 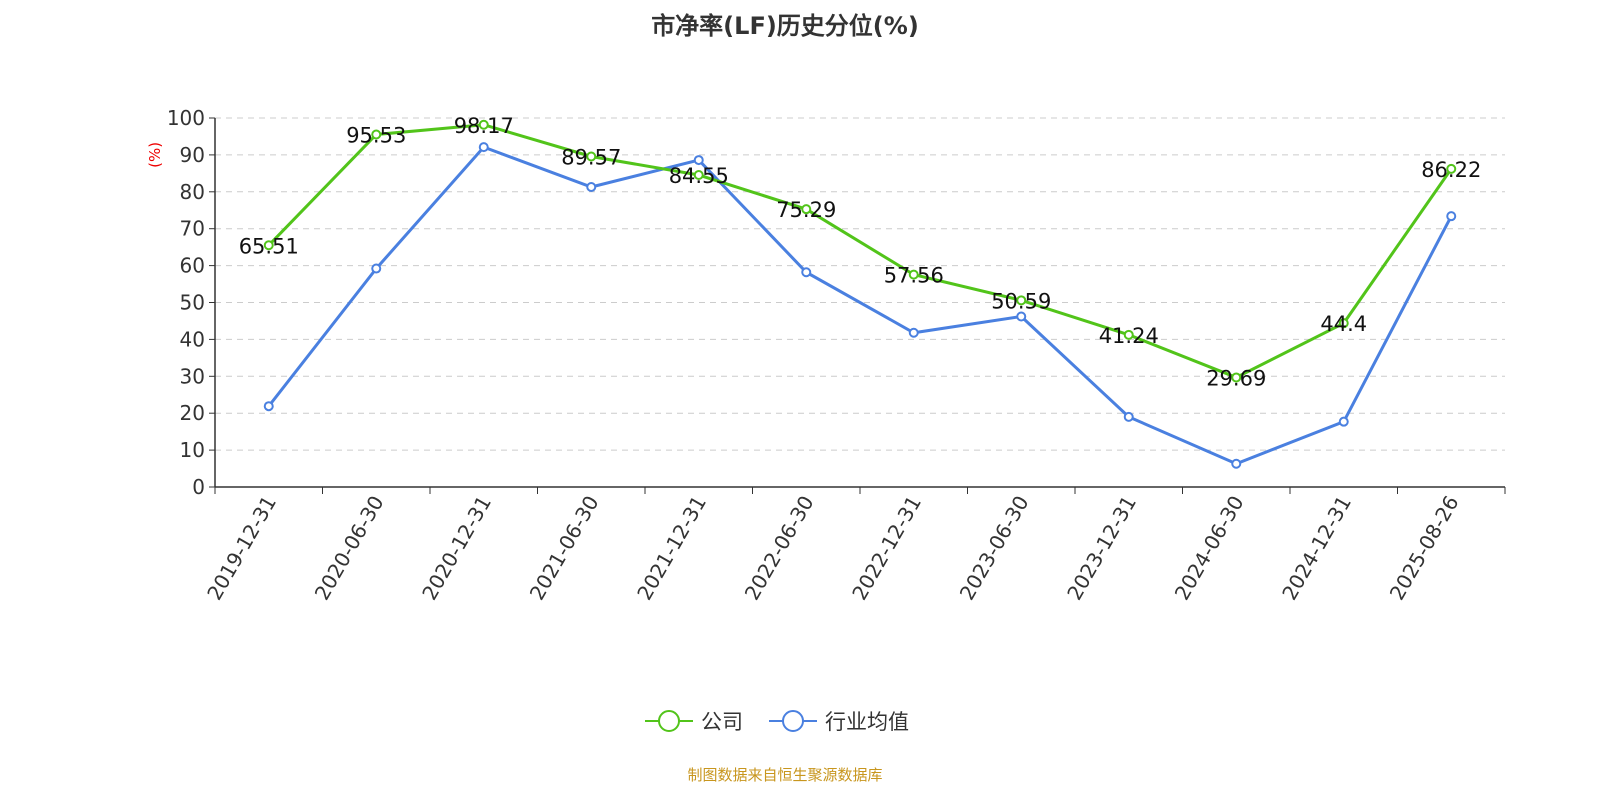 I want to click on x-tick-label: 2020-06-30, so click(x=349, y=548).